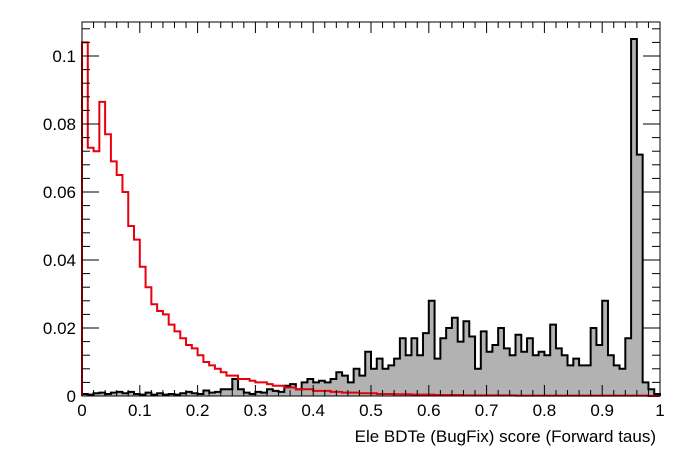 The width and height of the screenshot is (696, 472). I want to click on y-tick-label: 0.08, so click(59, 124).